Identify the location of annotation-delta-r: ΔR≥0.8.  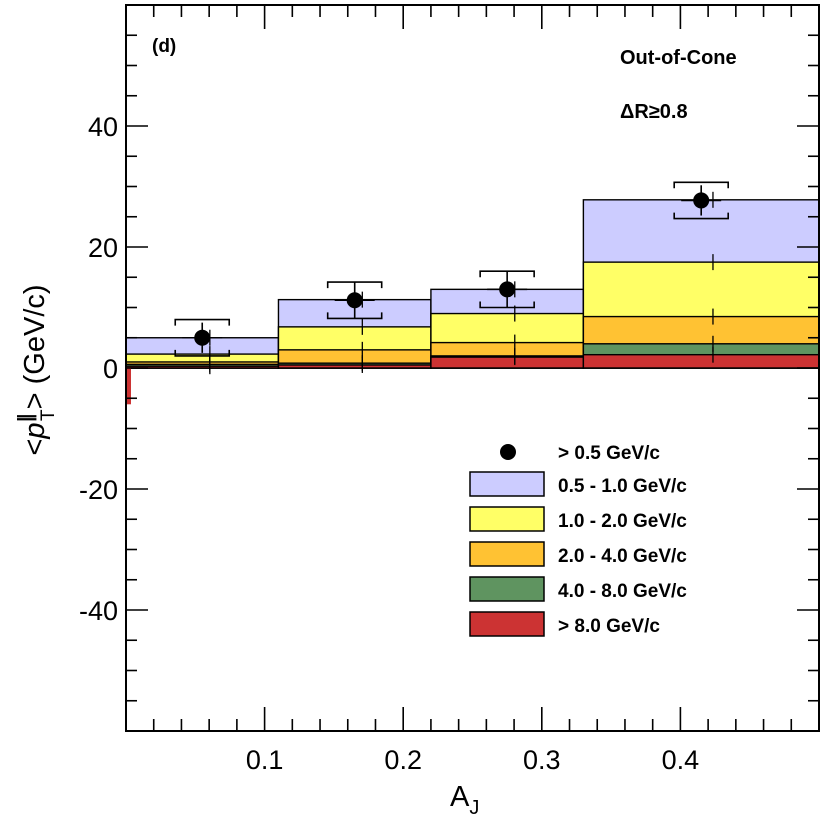
(654, 112).